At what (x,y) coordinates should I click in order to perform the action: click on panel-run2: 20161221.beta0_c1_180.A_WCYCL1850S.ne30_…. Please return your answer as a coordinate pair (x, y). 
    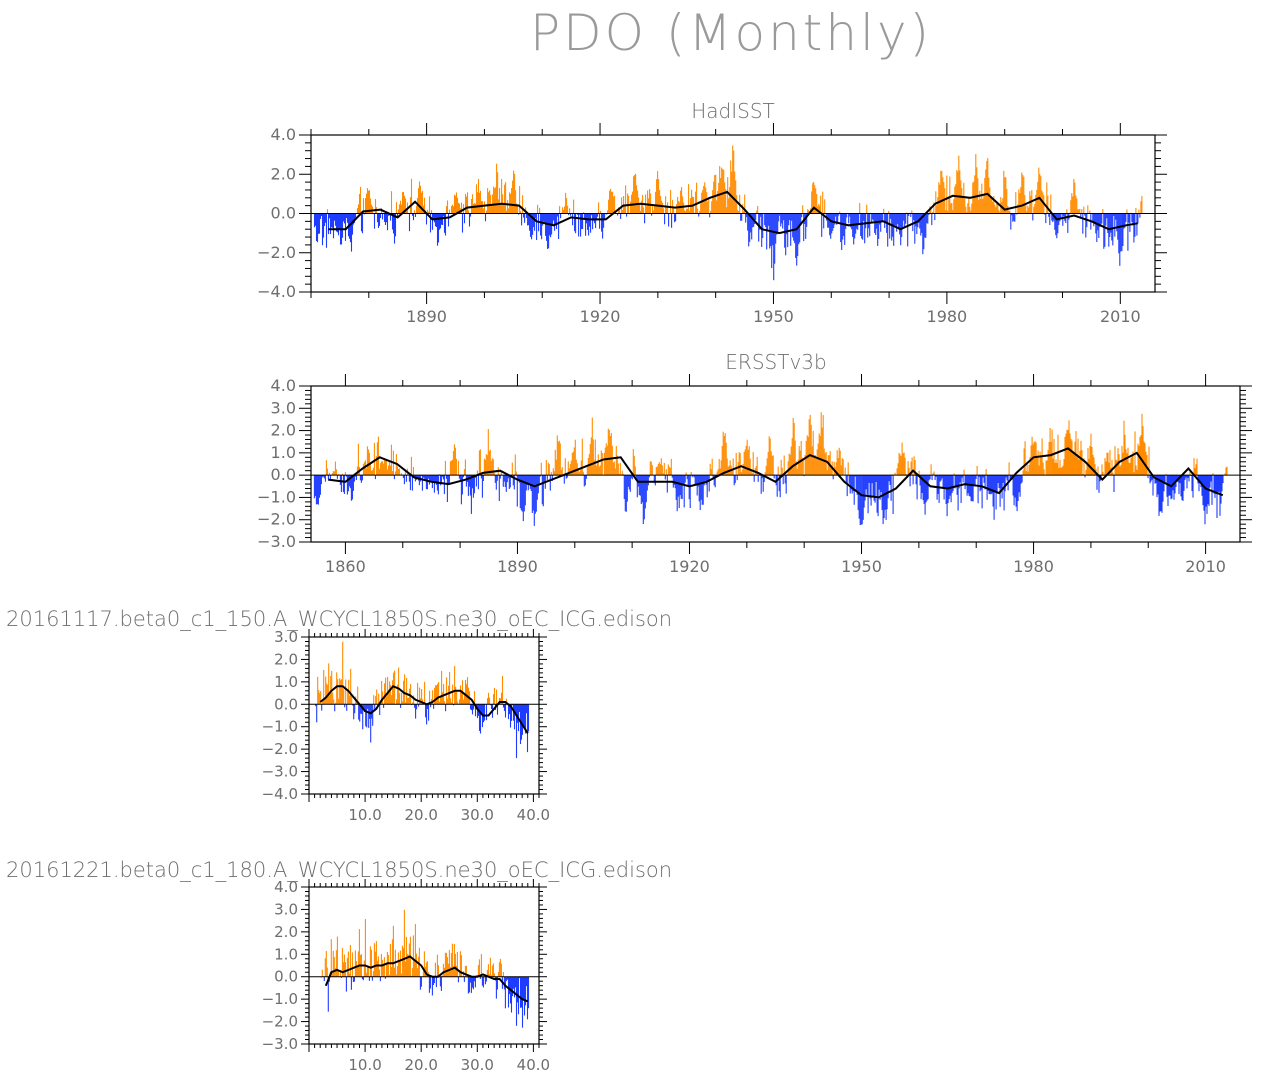
    Looking at the image, I should click on (339, 966).